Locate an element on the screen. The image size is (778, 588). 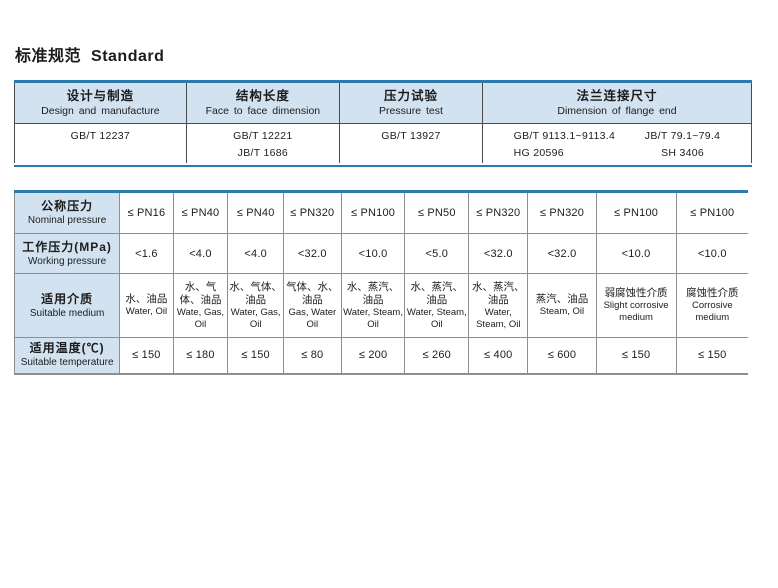
cell-working-8: <32.0 is located at coordinates (562, 253).